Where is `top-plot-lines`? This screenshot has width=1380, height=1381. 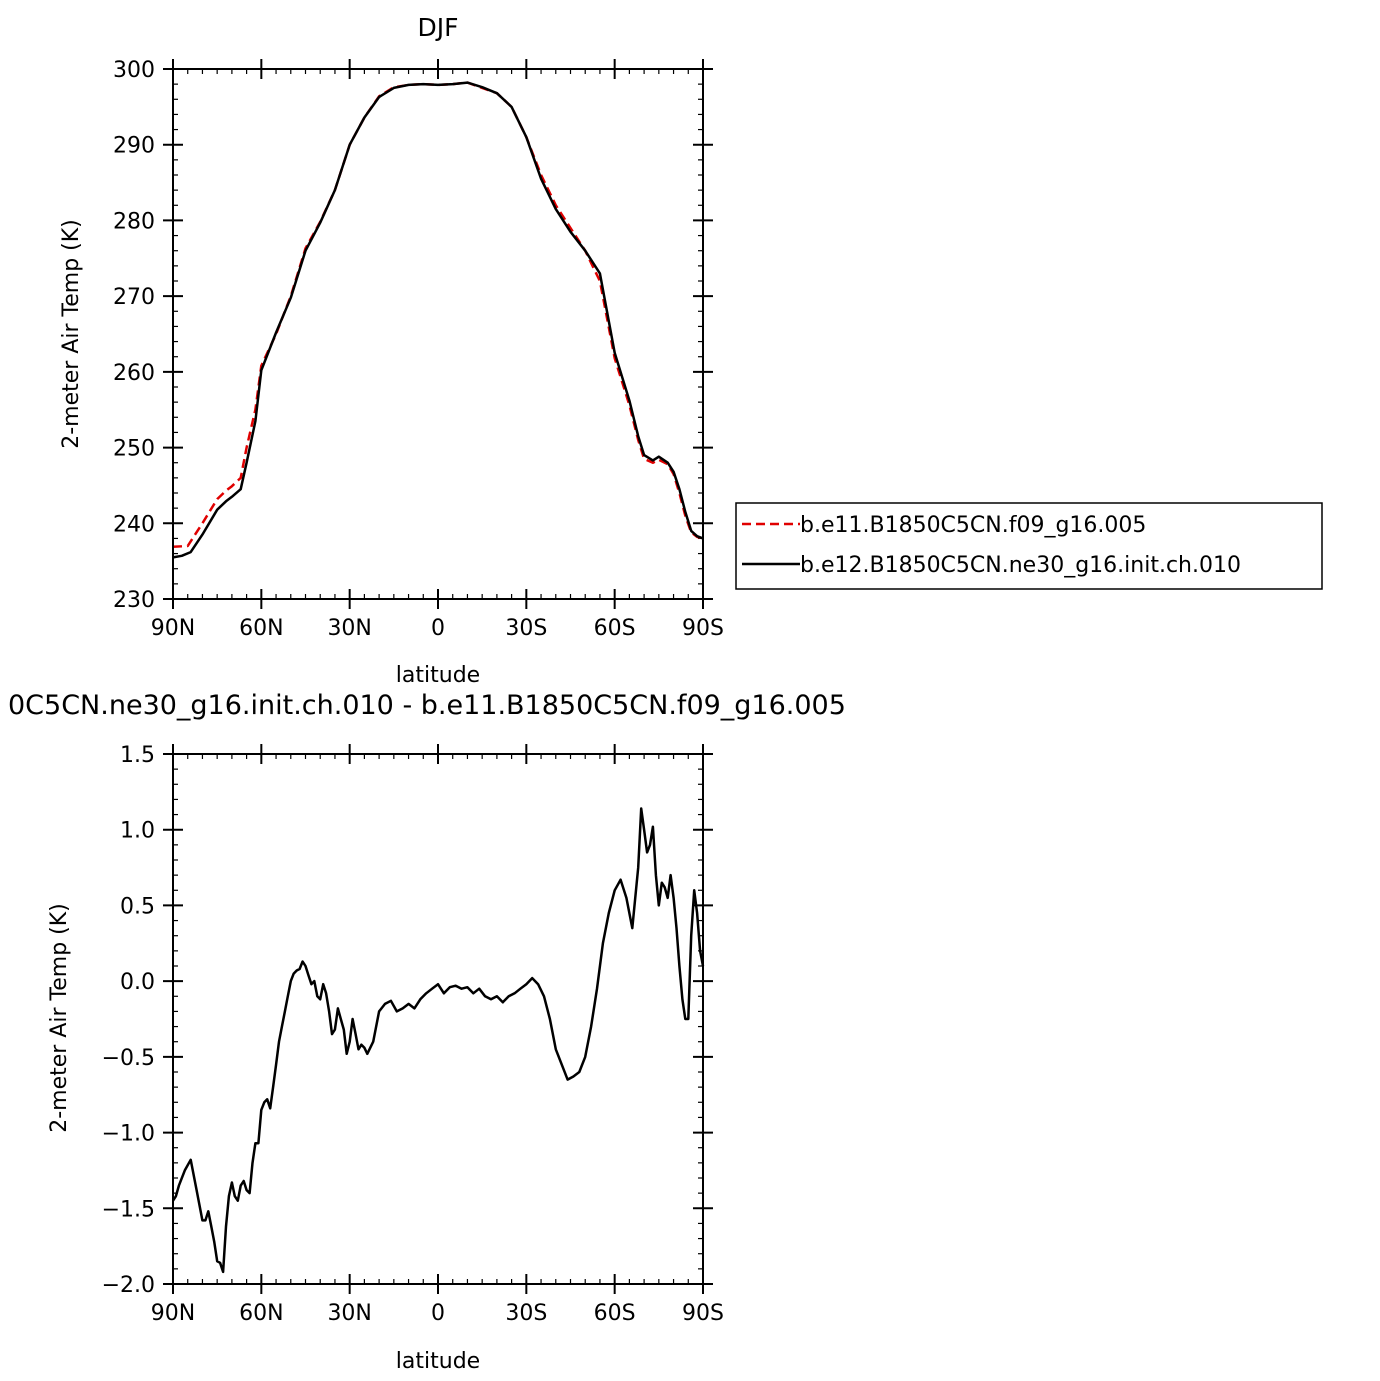
top-plot-lines is located at coordinates (438, 320).